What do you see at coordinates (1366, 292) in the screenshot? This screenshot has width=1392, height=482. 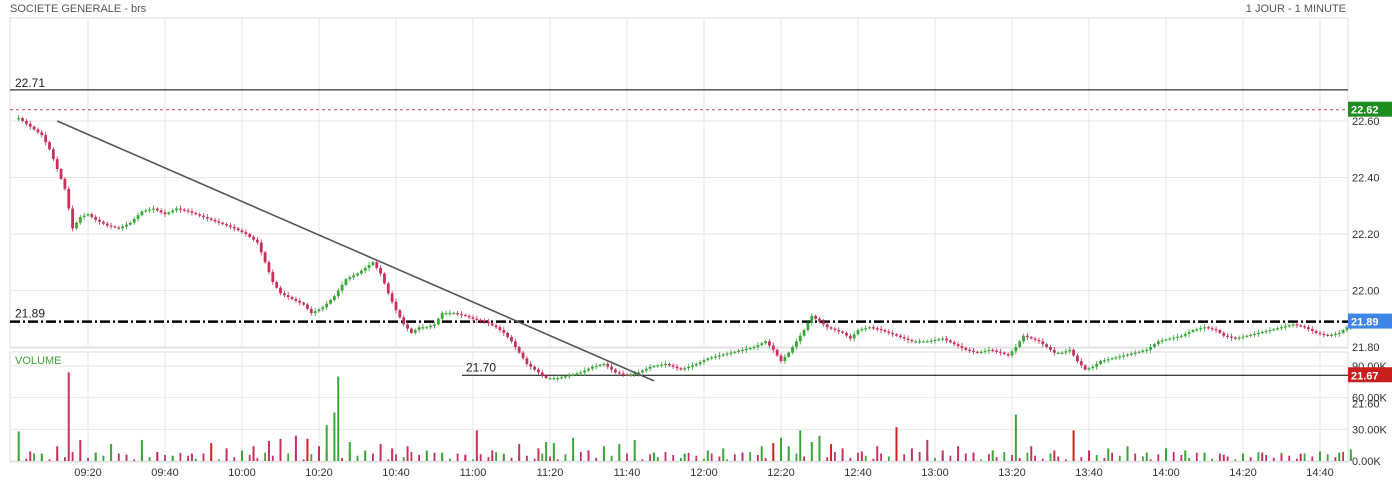 I see `price-tick-label: 22.00` at bounding box center [1366, 292].